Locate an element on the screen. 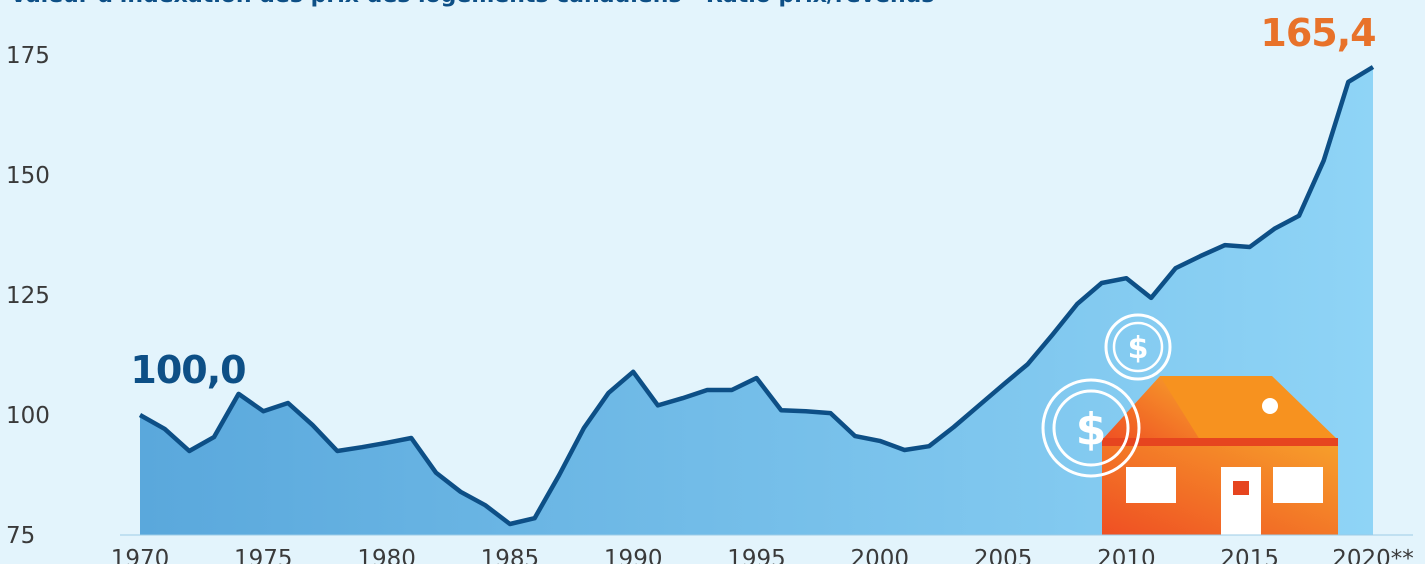  x-tick-label: 2020** is located at coordinates (1373, 555).